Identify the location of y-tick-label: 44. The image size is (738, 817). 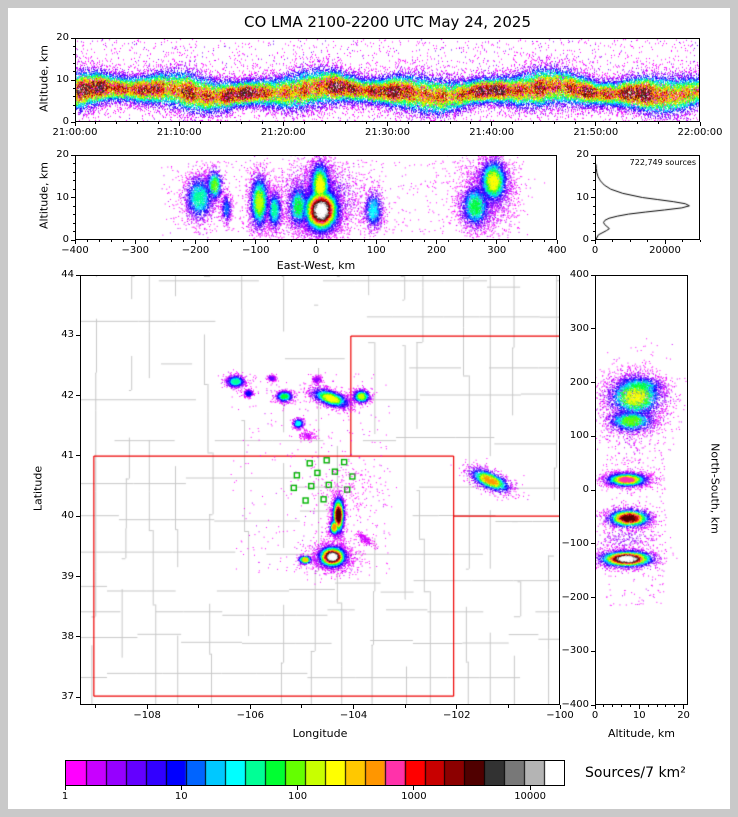
(67, 274).